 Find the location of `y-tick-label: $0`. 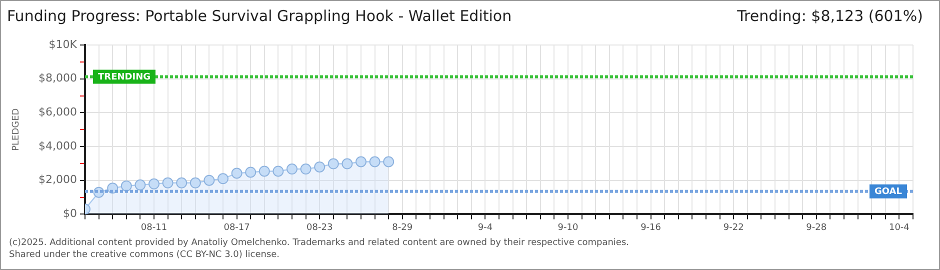

y-tick-label: $0 is located at coordinates (70, 213).